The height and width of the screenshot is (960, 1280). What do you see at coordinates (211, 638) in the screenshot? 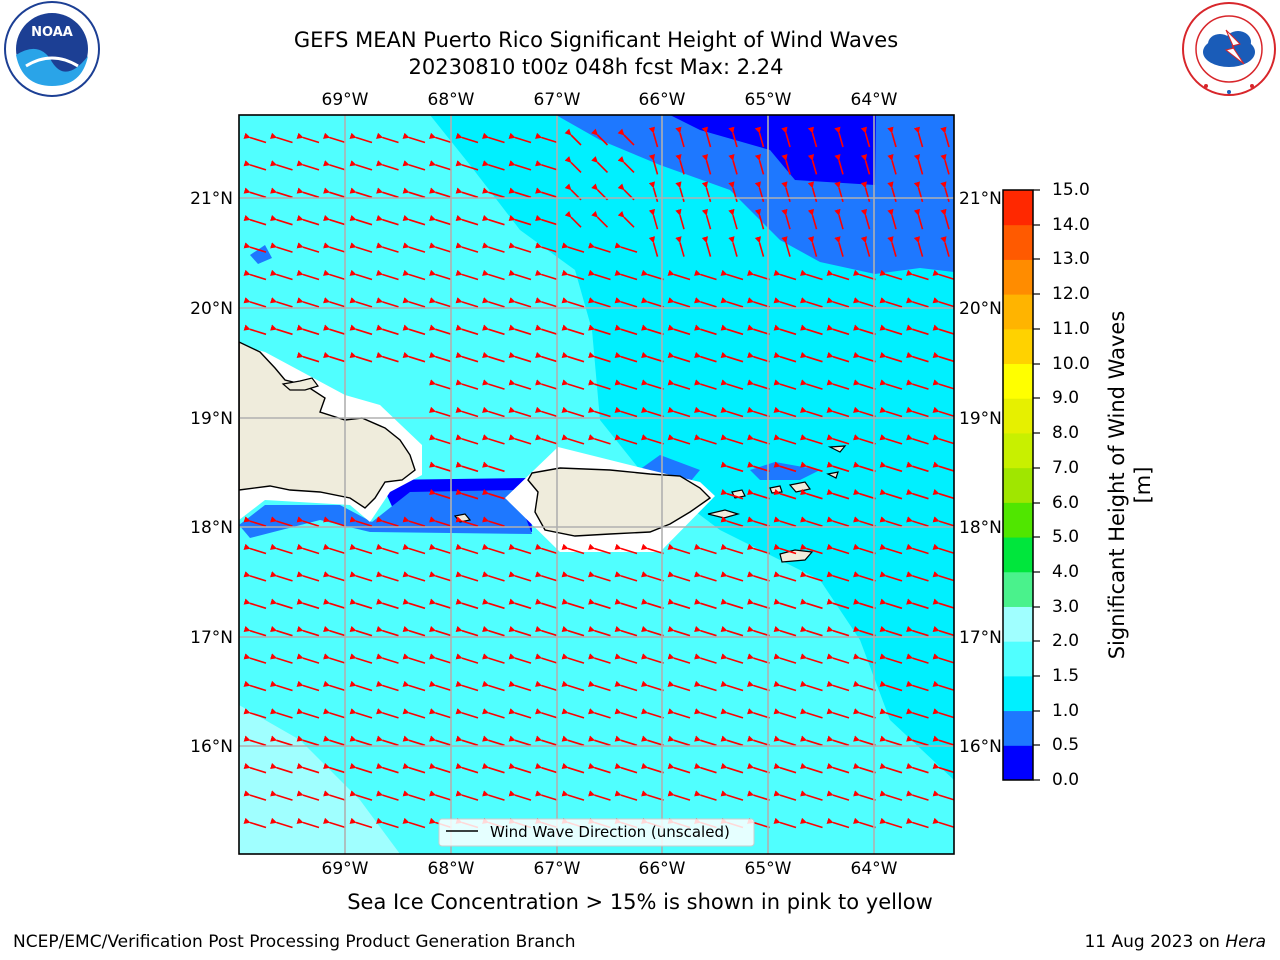
I see `lat-label-left: 17°N` at bounding box center [211, 638].